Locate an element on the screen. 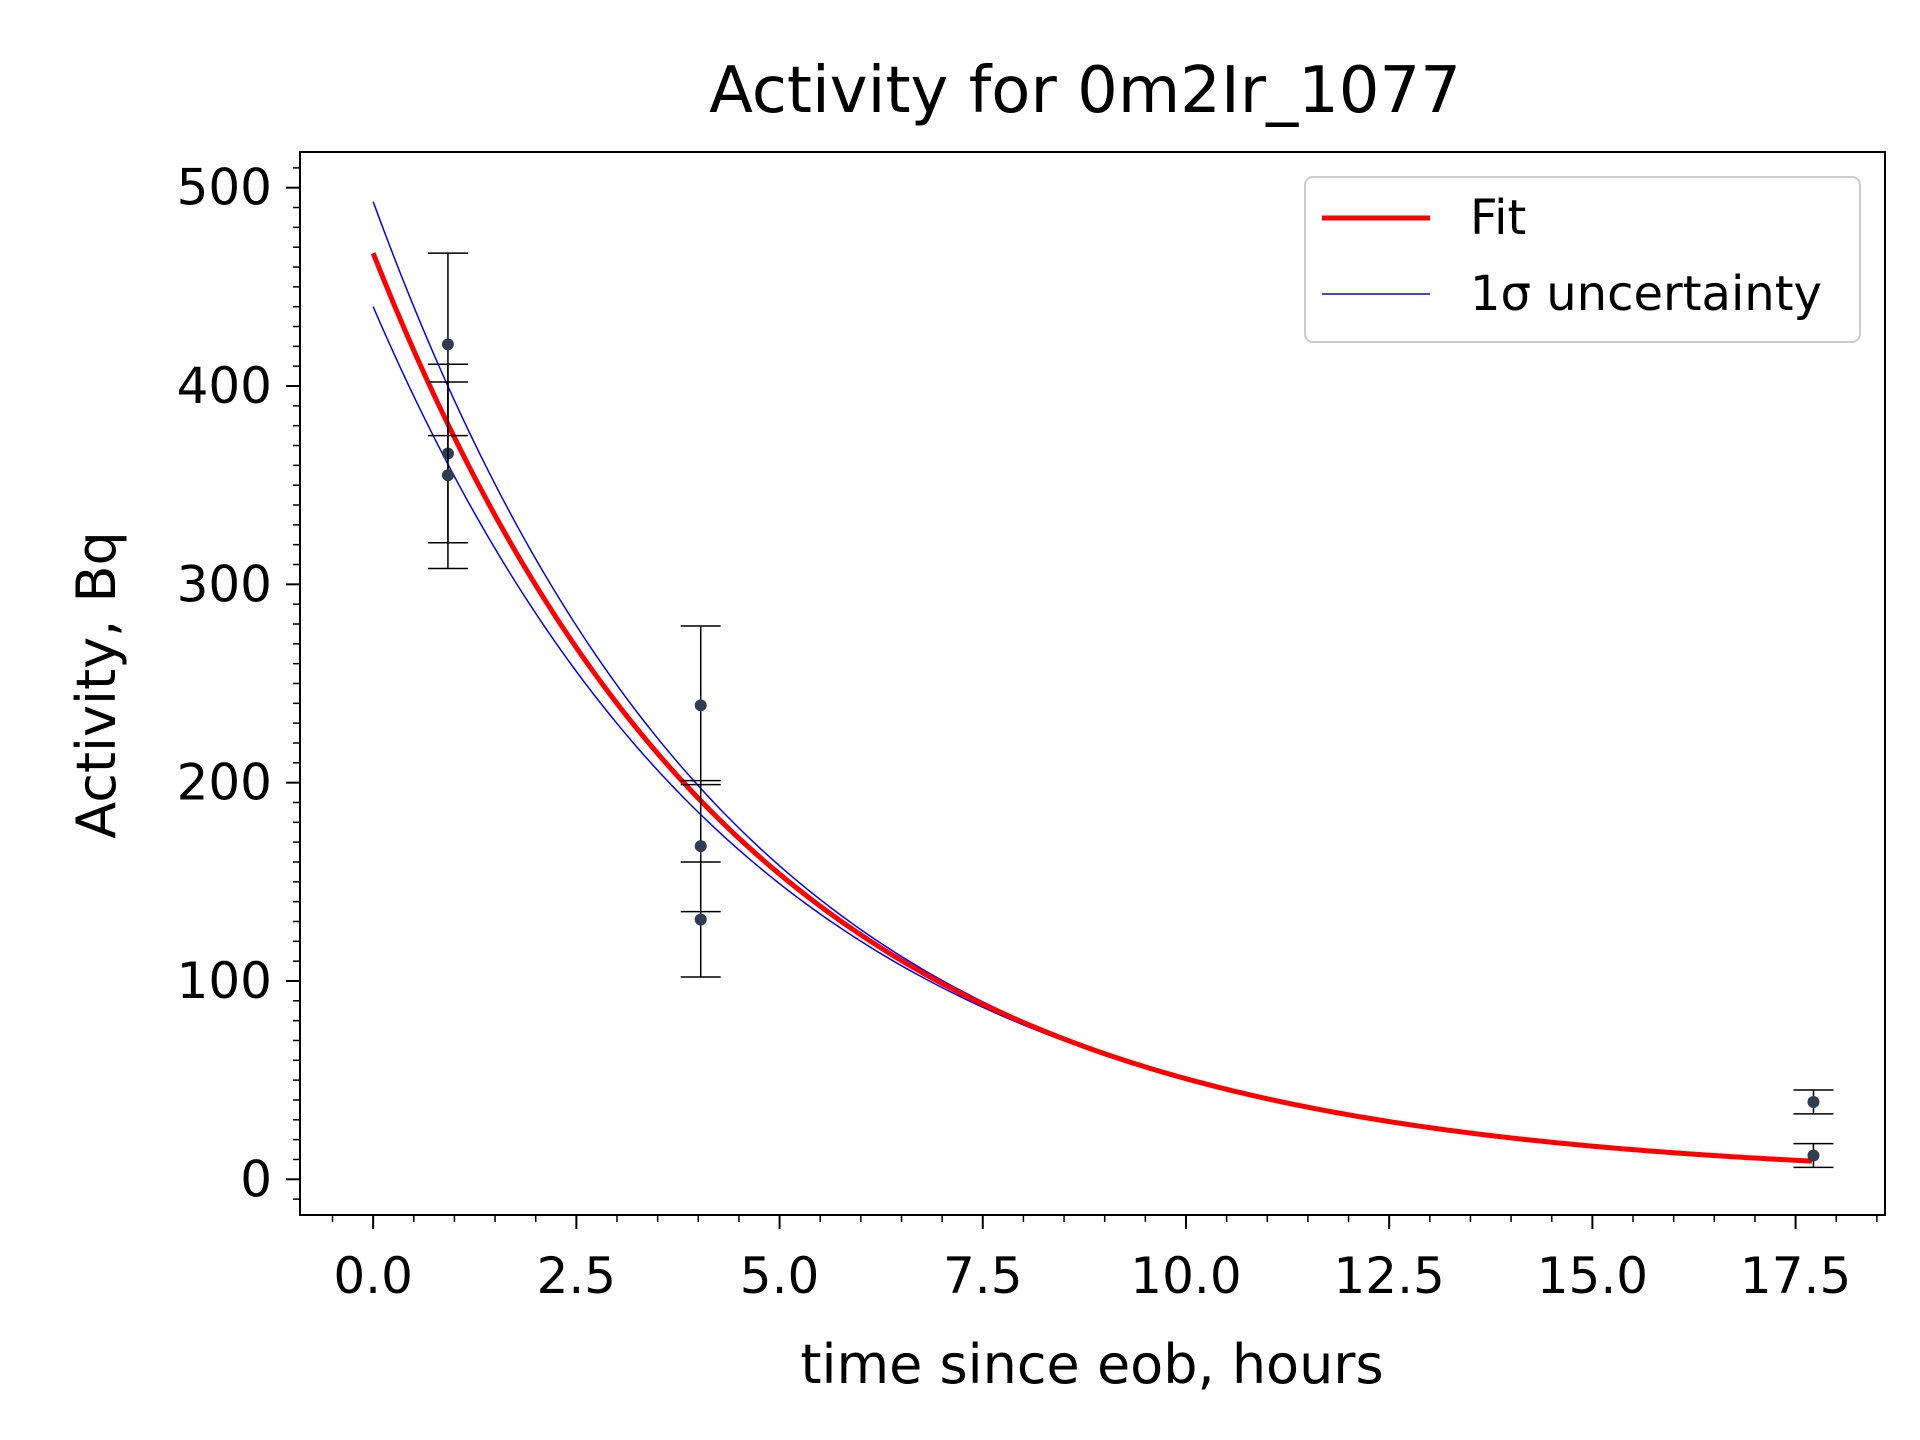 The width and height of the screenshot is (1920, 1440). y-tick-label: 100 is located at coordinates (224, 981).